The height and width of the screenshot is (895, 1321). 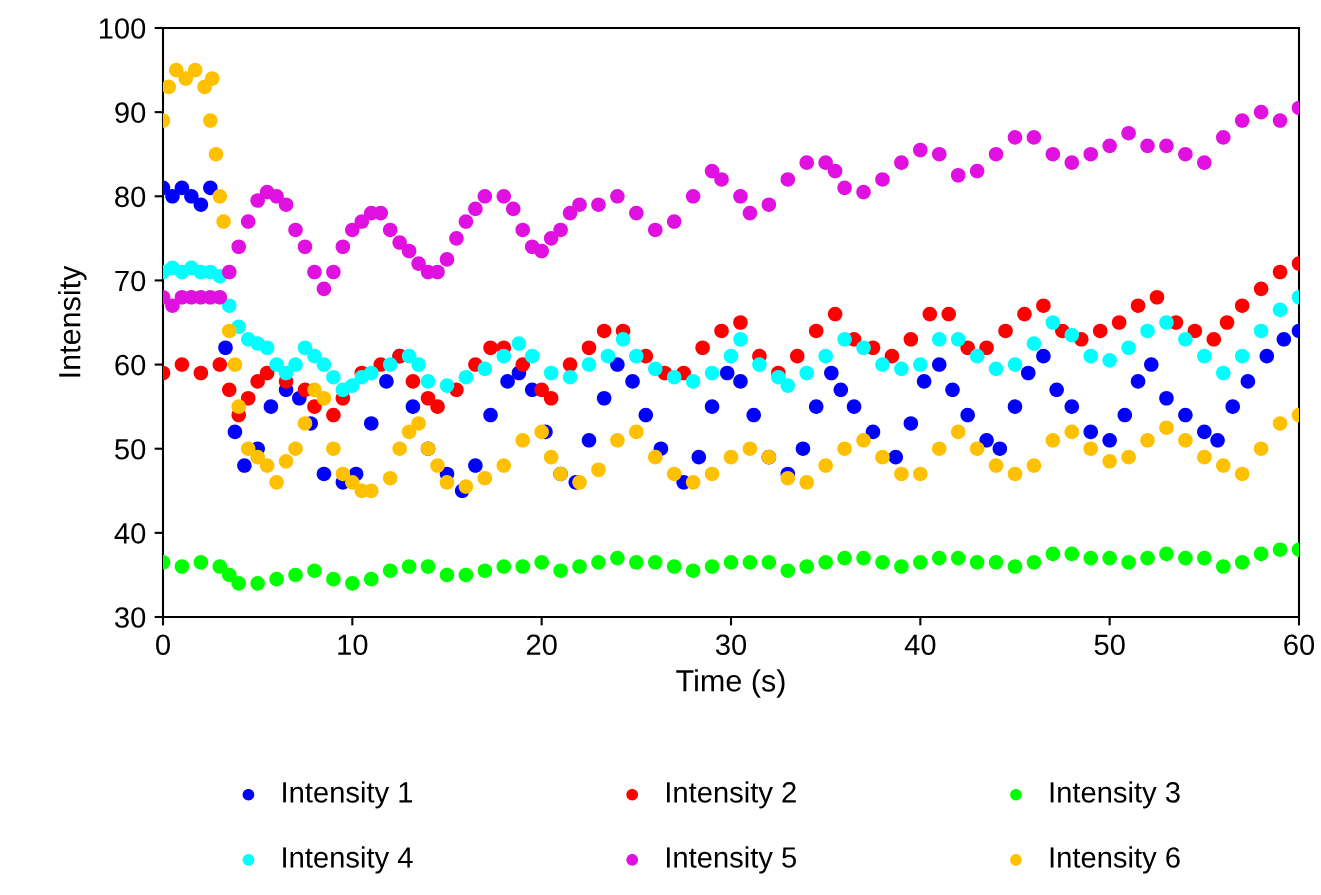 What do you see at coordinates (348, 860) in the screenshot?
I see `legend-label: Intensity 4` at bounding box center [348, 860].